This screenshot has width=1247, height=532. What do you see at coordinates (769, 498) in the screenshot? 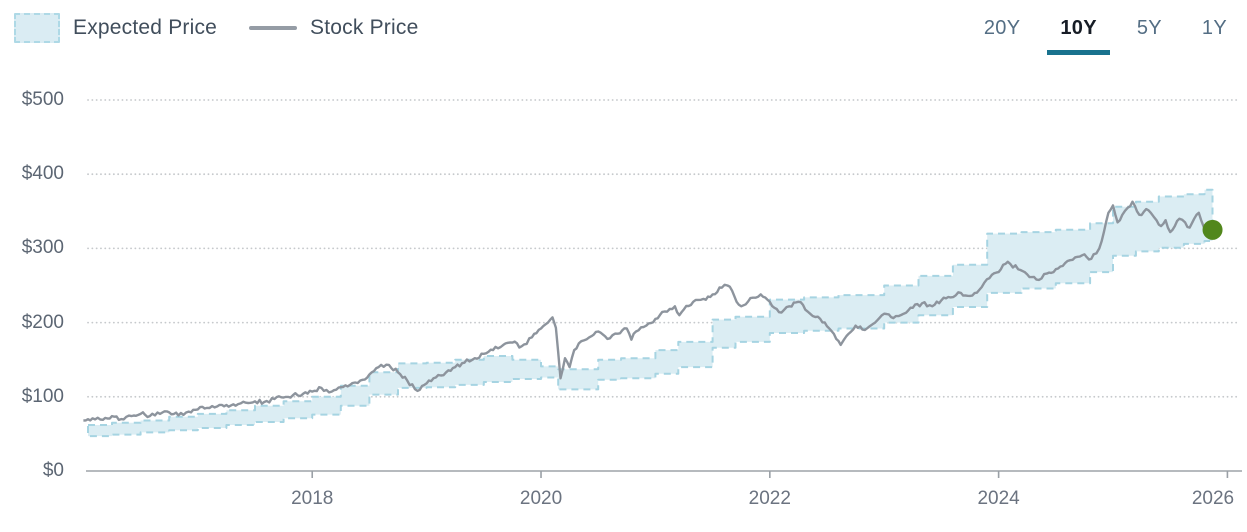
I see `x-axis-label: 2022` at bounding box center [769, 498].